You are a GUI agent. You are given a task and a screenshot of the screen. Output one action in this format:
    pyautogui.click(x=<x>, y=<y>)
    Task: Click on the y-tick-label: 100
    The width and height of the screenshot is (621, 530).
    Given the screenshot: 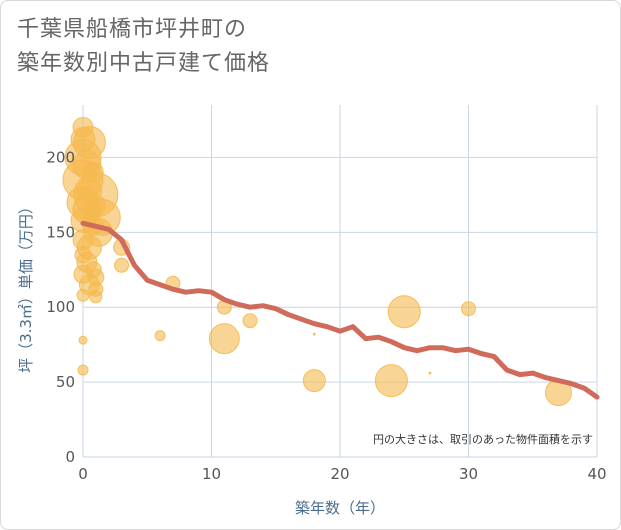 What is the action you would take?
    pyautogui.click(x=60, y=307)
    